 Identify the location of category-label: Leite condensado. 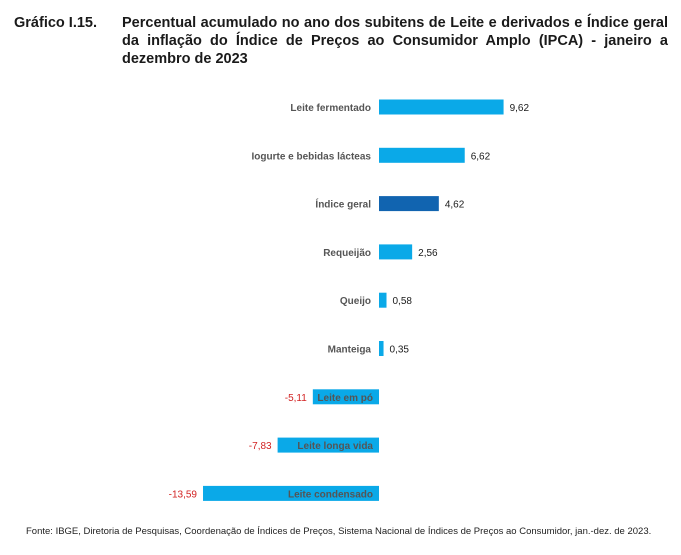
(330, 494).